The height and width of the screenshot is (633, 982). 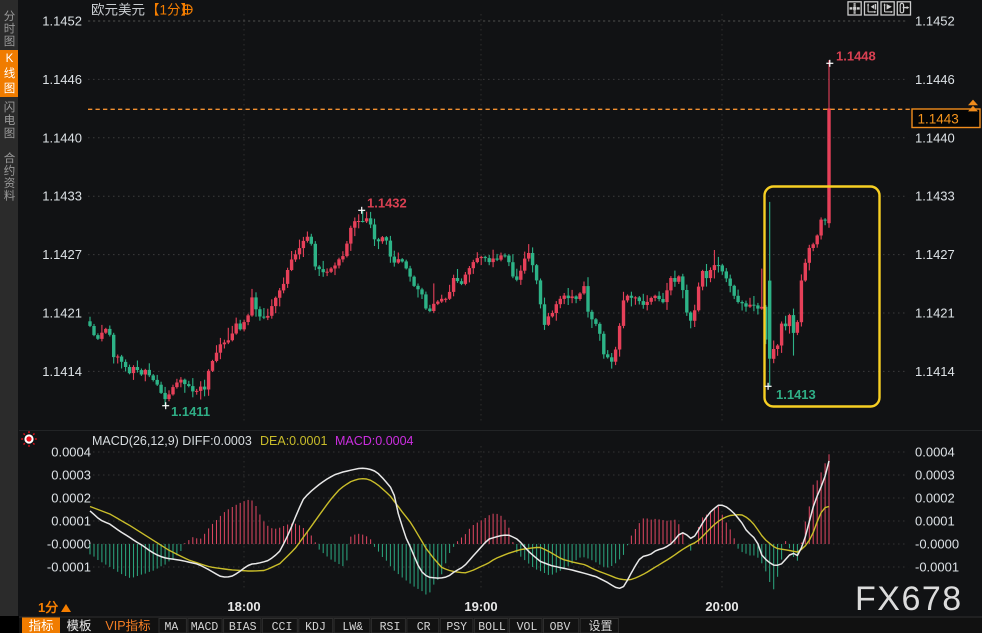 What do you see at coordinates (492, 627) in the screenshot?
I see `svg-text: BOLL` at bounding box center [492, 627].